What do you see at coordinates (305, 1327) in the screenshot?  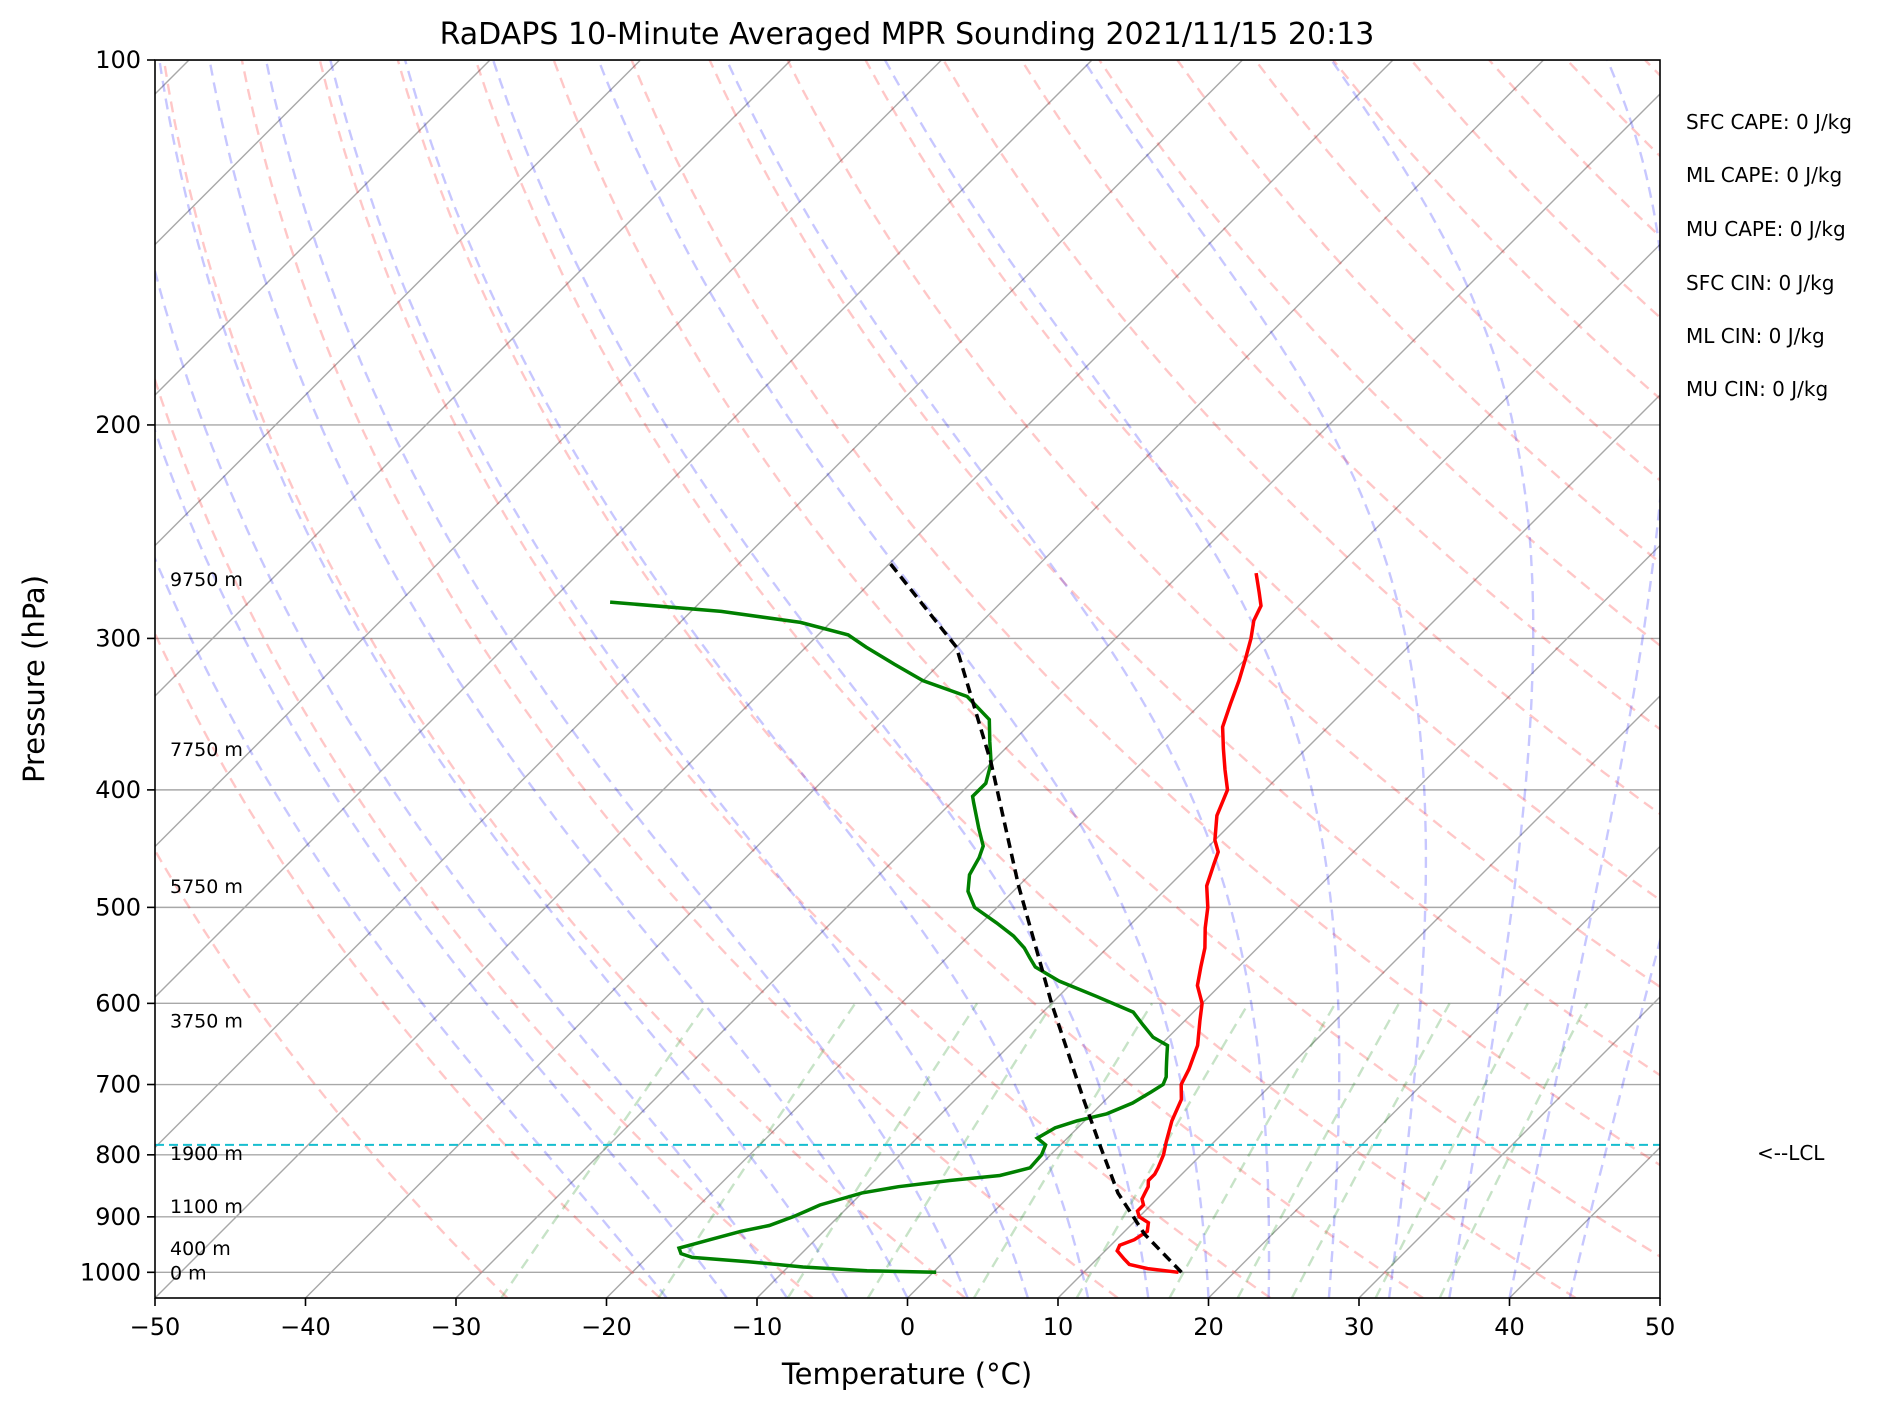 I see `x-tick-label: −40` at bounding box center [305, 1327].